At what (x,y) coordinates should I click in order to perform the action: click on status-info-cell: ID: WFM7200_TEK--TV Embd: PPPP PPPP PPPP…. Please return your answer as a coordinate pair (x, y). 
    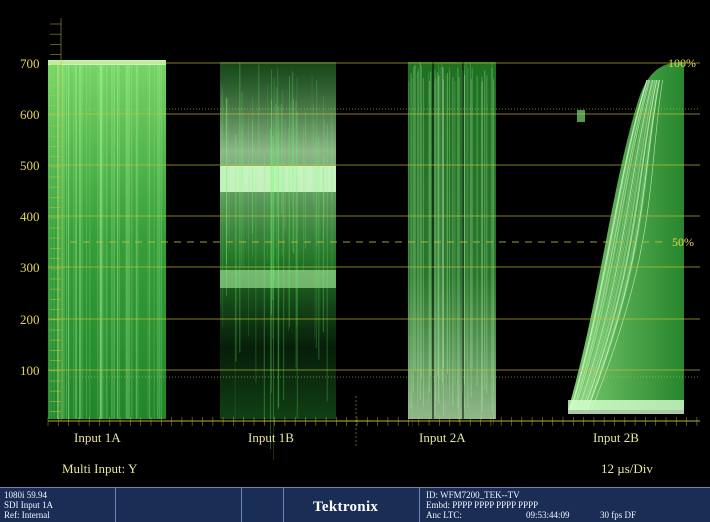
    Looking at the image, I should click on (565, 505).